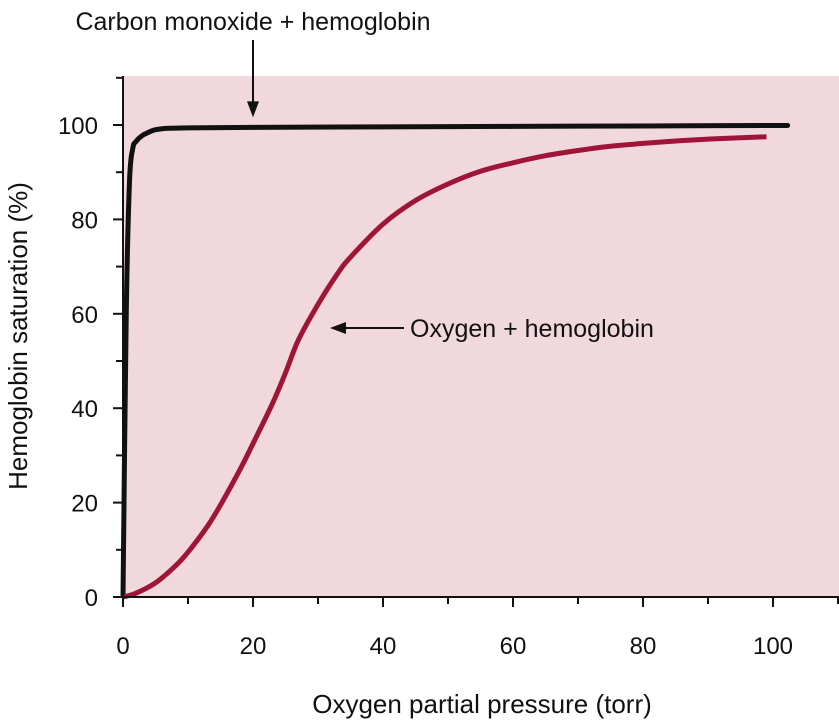  What do you see at coordinates (513, 646) in the screenshot?
I see `x-tick-label: 60` at bounding box center [513, 646].